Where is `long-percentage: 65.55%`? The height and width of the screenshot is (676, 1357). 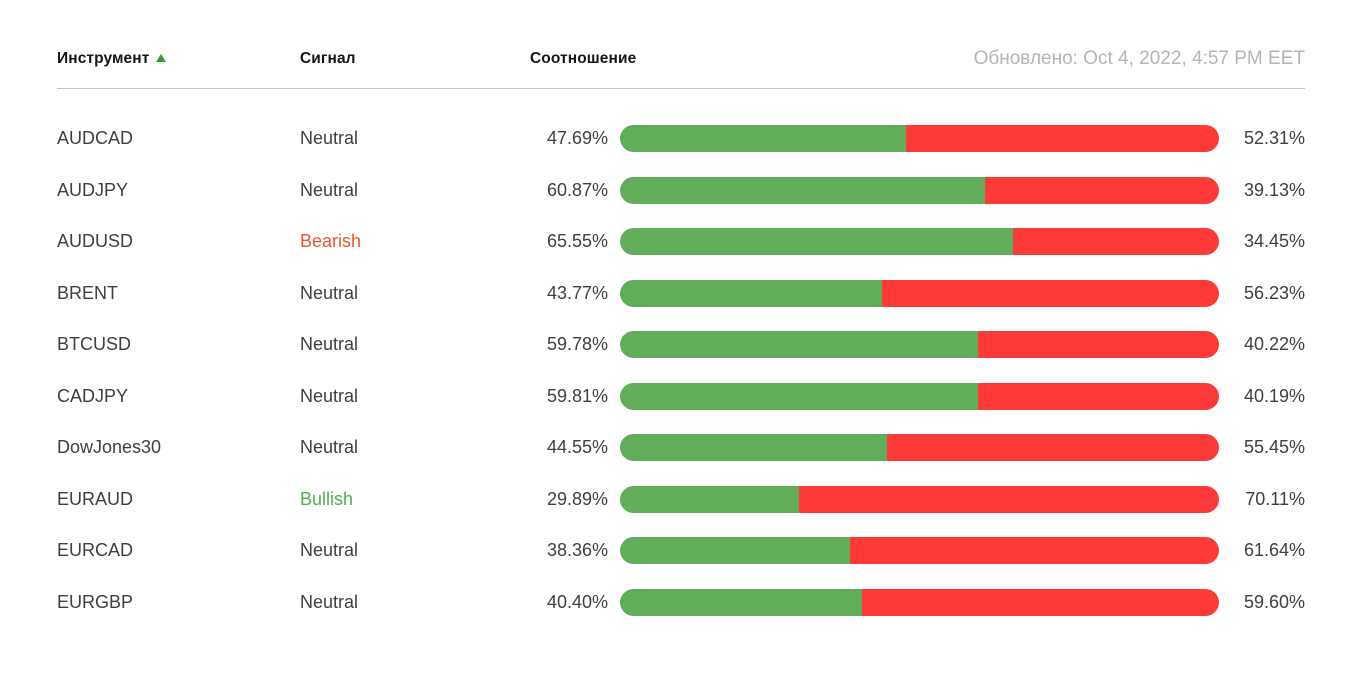
long-percentage: 65.55% is located at coordinates (577, 241).